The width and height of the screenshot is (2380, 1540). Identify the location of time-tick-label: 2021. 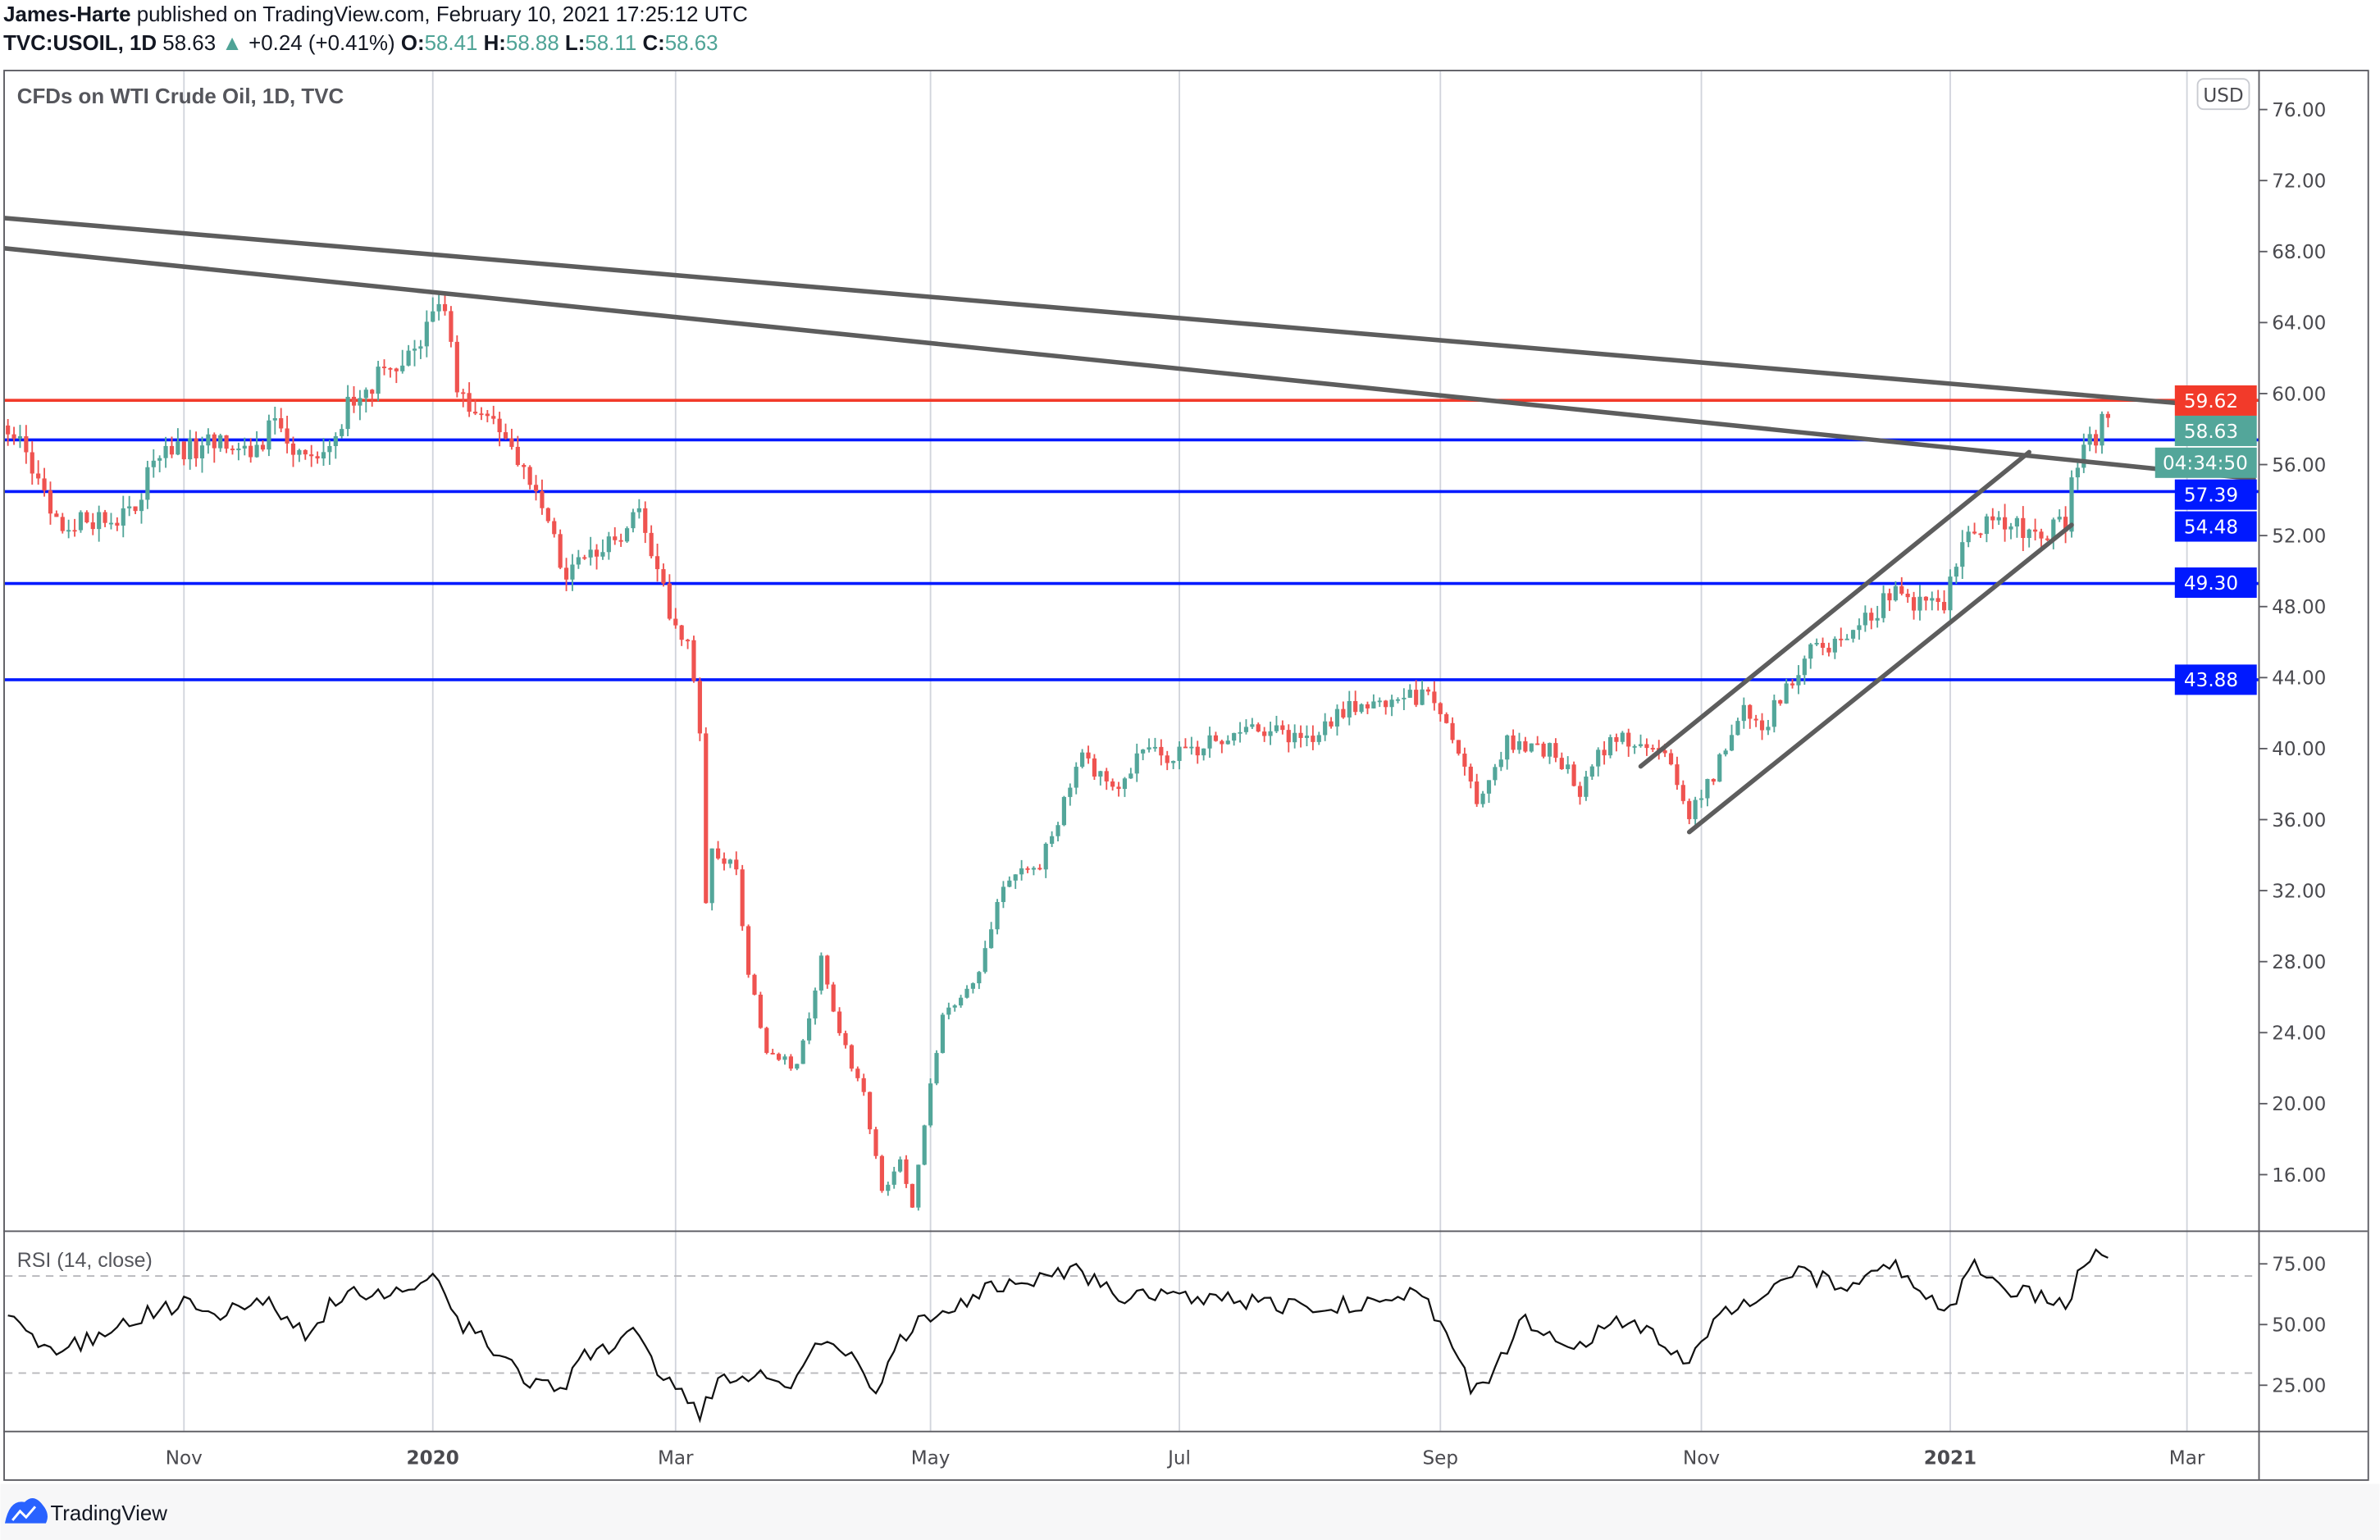
(1950, 1458).